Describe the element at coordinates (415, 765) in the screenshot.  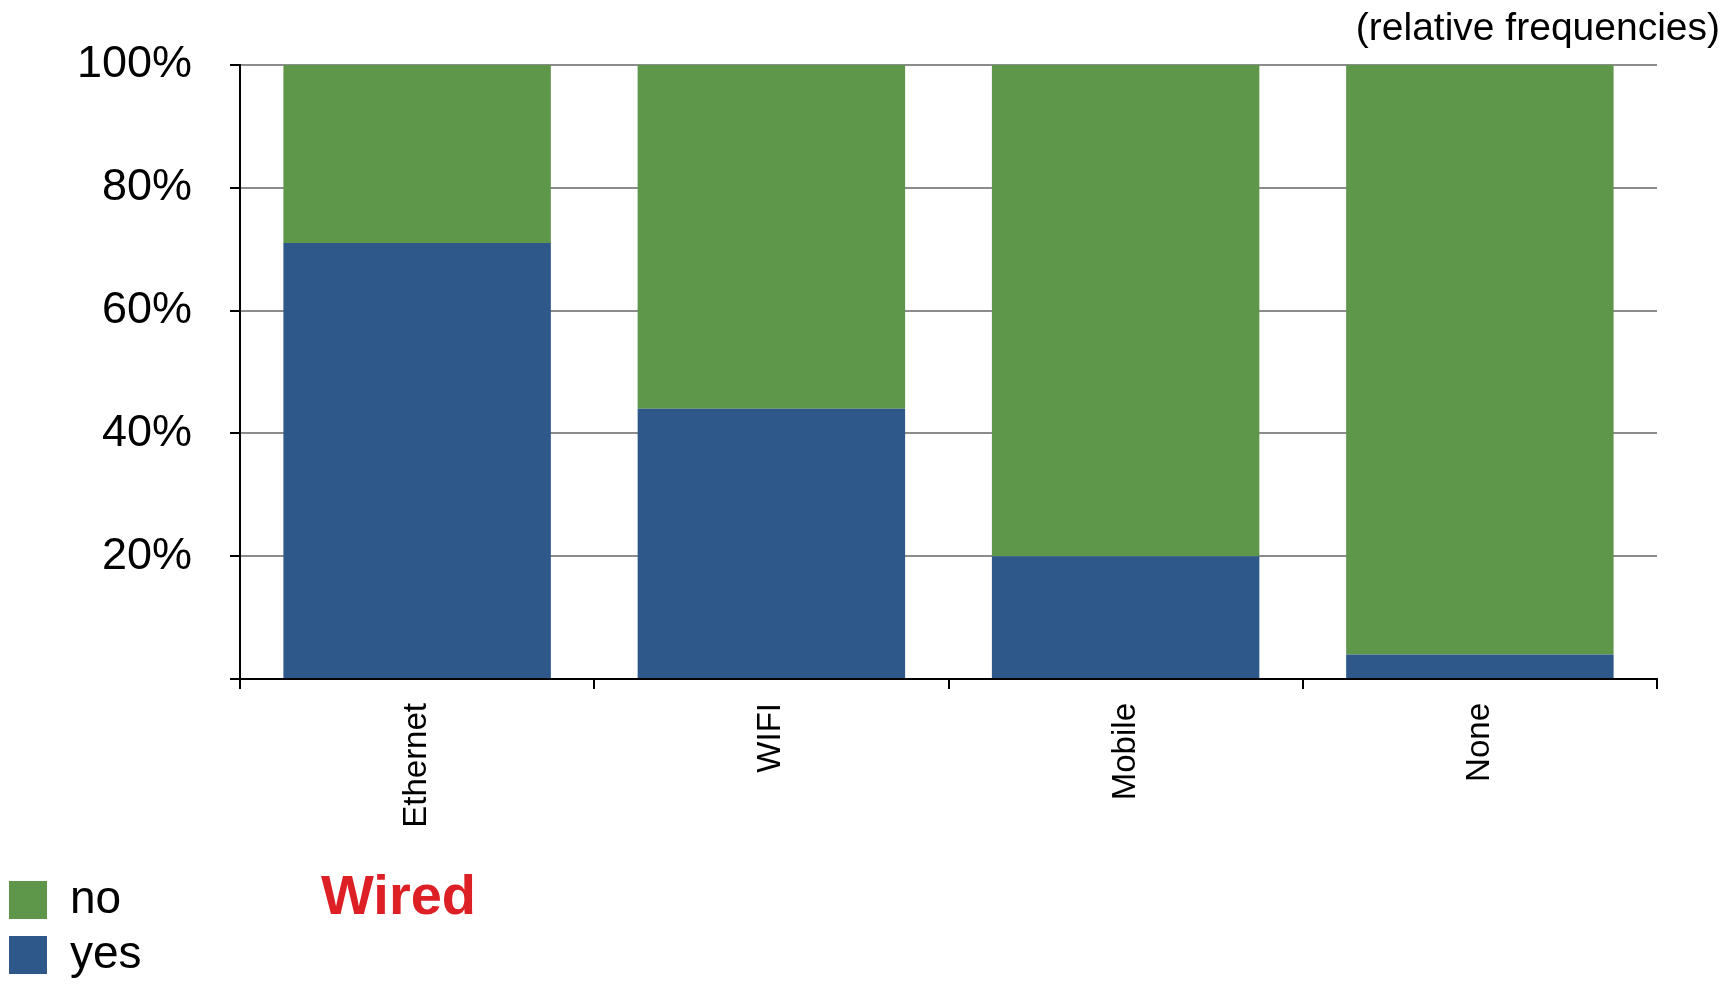
I see `x-tick-label: Ethernet` at that location.